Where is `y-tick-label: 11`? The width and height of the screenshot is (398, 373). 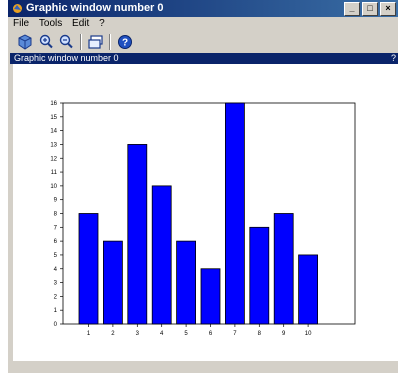
y-tick-label: 11 is located at coordinates (54, 173).